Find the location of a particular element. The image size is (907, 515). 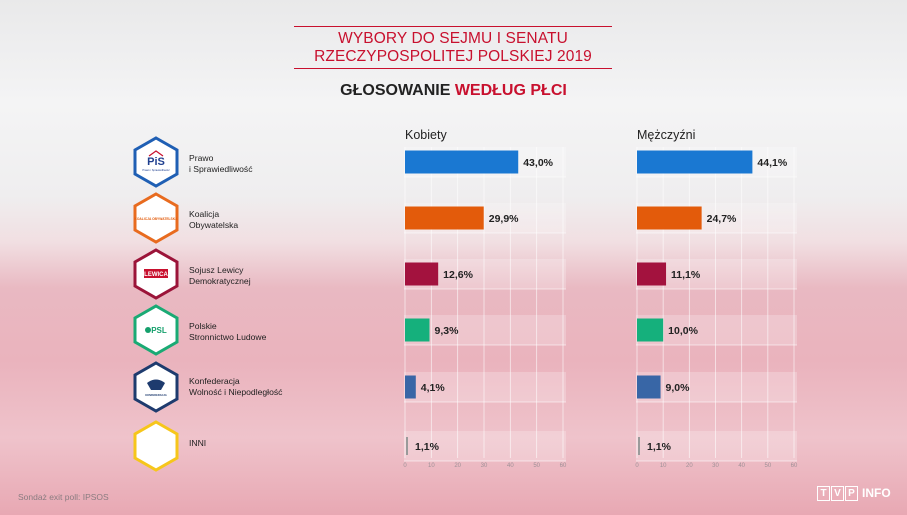

svg-text: KOALICJA OBYWATELSKA is located at coordinates (156, 219).